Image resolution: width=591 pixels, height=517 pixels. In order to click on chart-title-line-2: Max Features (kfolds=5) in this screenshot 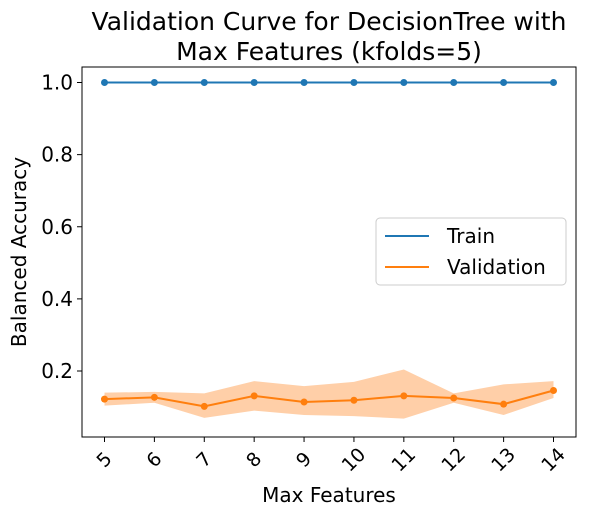, I will do `click(329, 51)`.